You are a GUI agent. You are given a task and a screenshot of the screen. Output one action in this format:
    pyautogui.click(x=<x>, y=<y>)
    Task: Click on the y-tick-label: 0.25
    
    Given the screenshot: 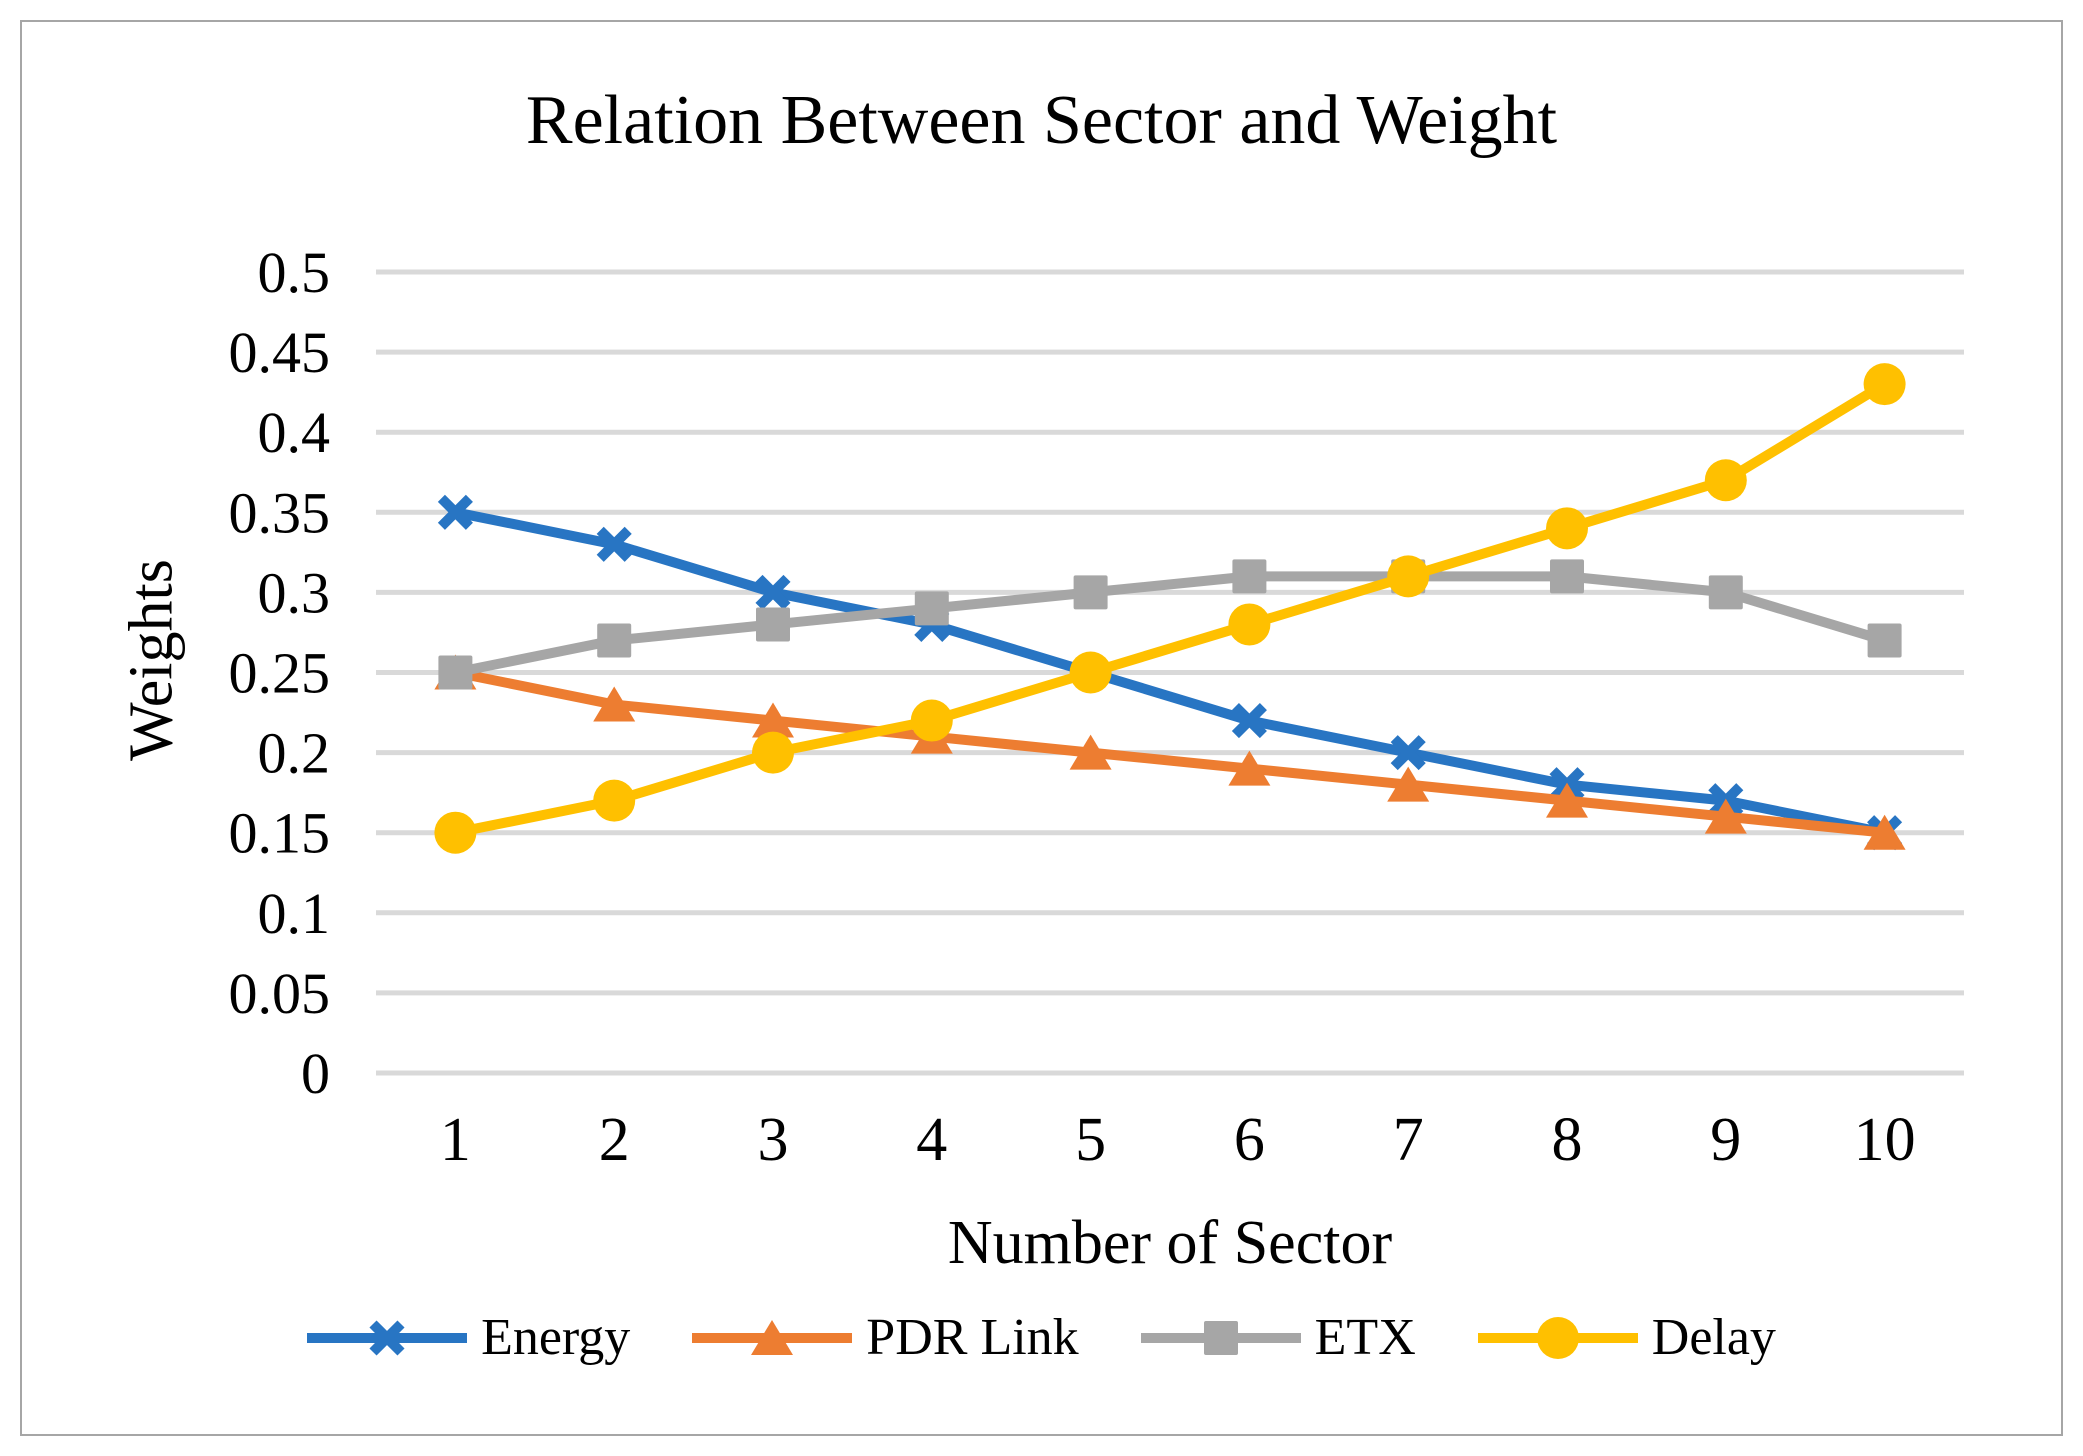 What is the action you would take?
    pyautogui.click(x=280, y=673)
    